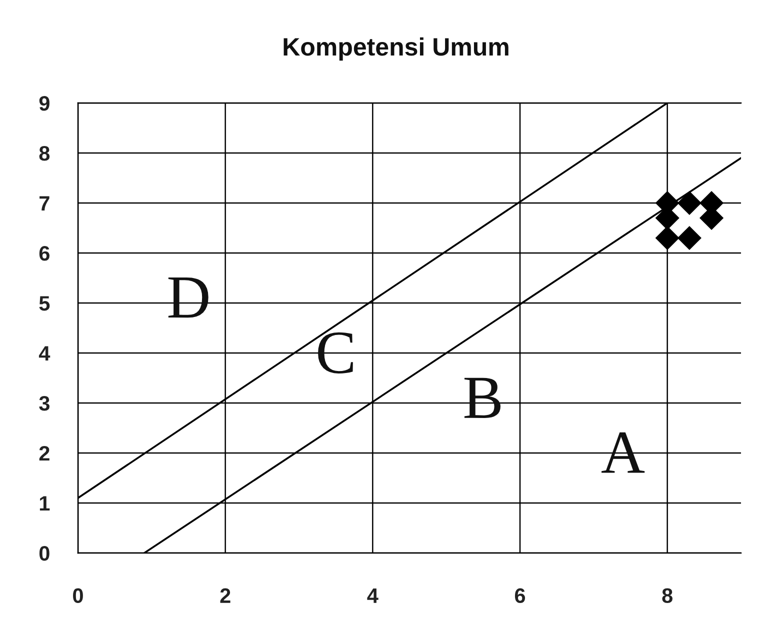  What do you see at coordinates (44, 353) in the screenshot?
I see `y-tick-label: 4` at bounding box center [44, 353].